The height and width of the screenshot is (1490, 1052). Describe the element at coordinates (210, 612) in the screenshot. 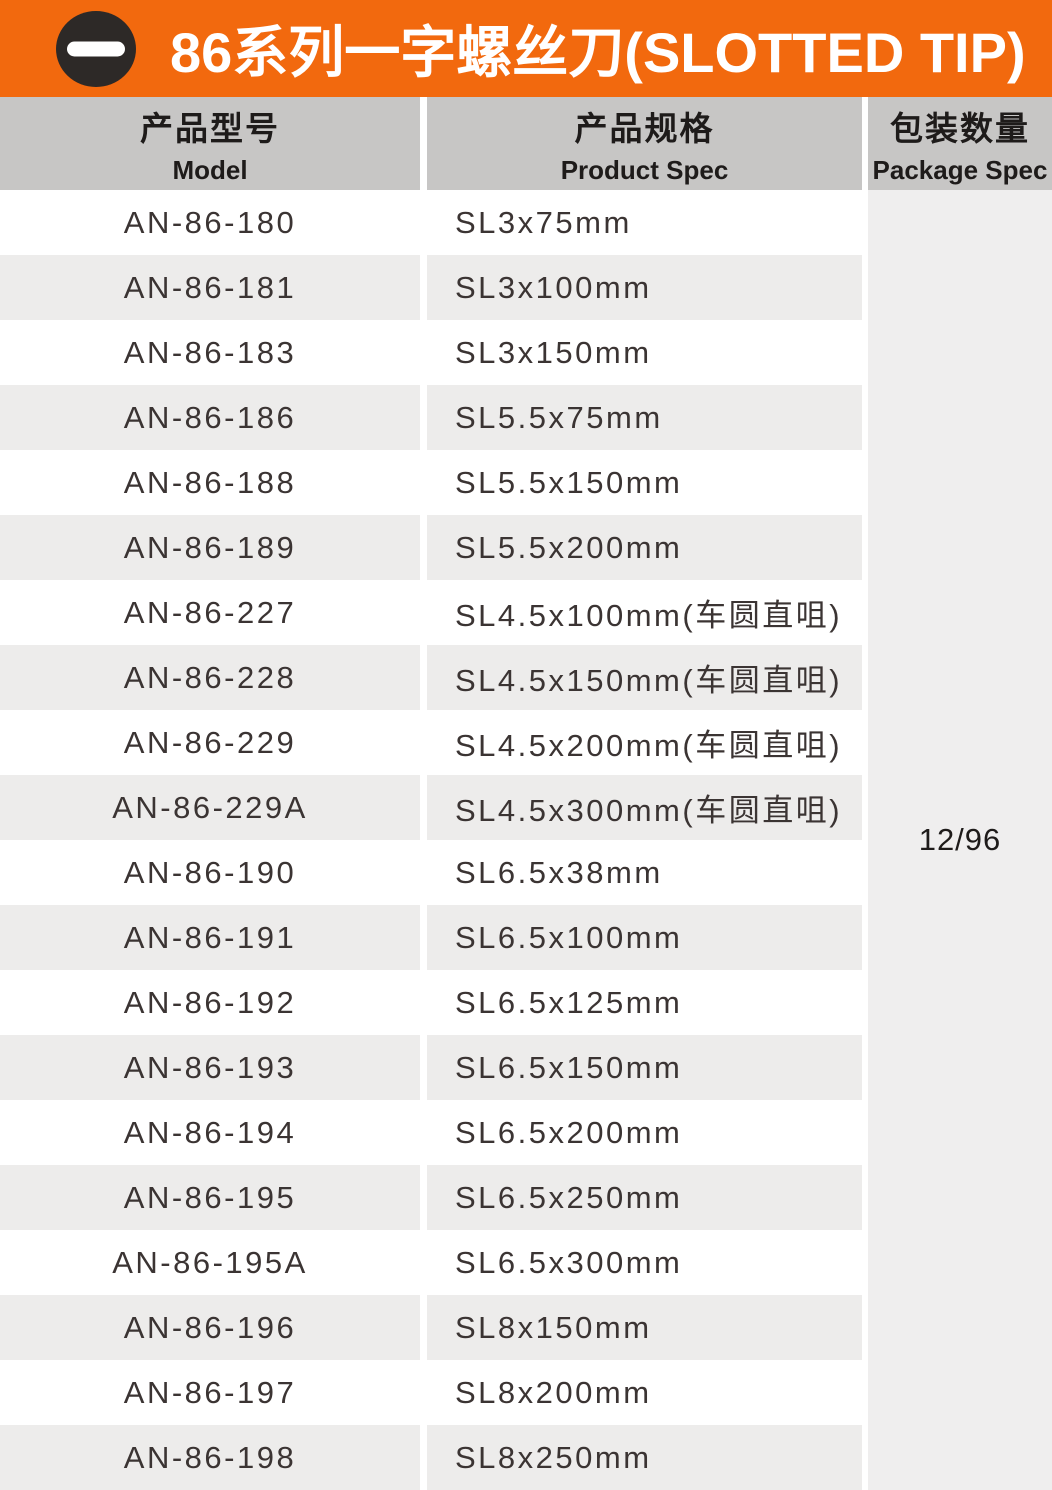

I see `model-cell: AN-86-227` at that location.